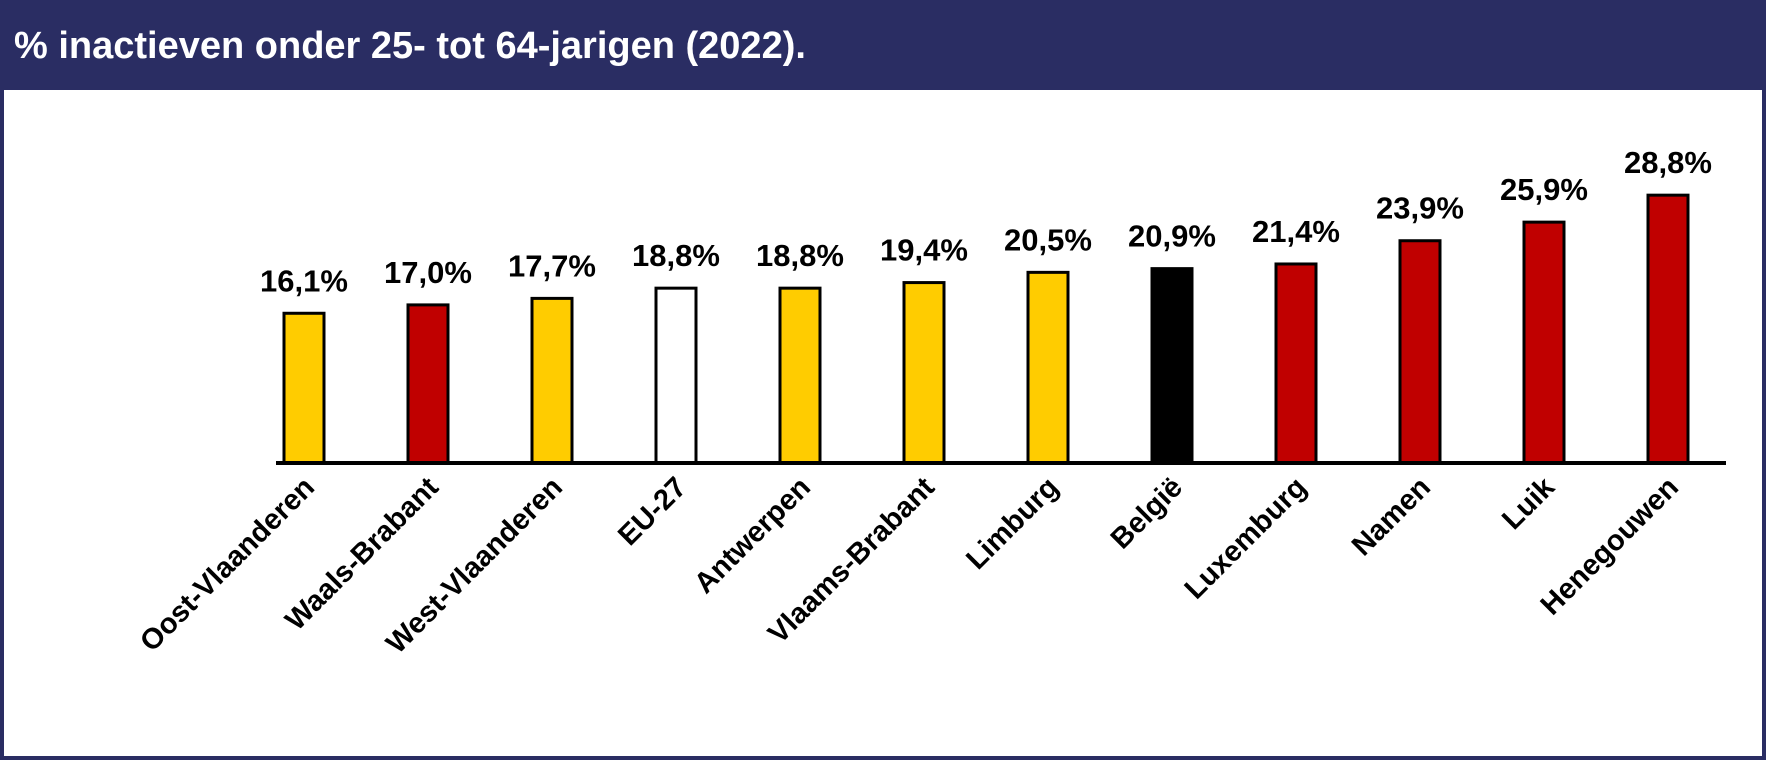 The height and width of the screenshot is (760, 1766). I want to click on value-label: 21,4%, so click(1296, 231).